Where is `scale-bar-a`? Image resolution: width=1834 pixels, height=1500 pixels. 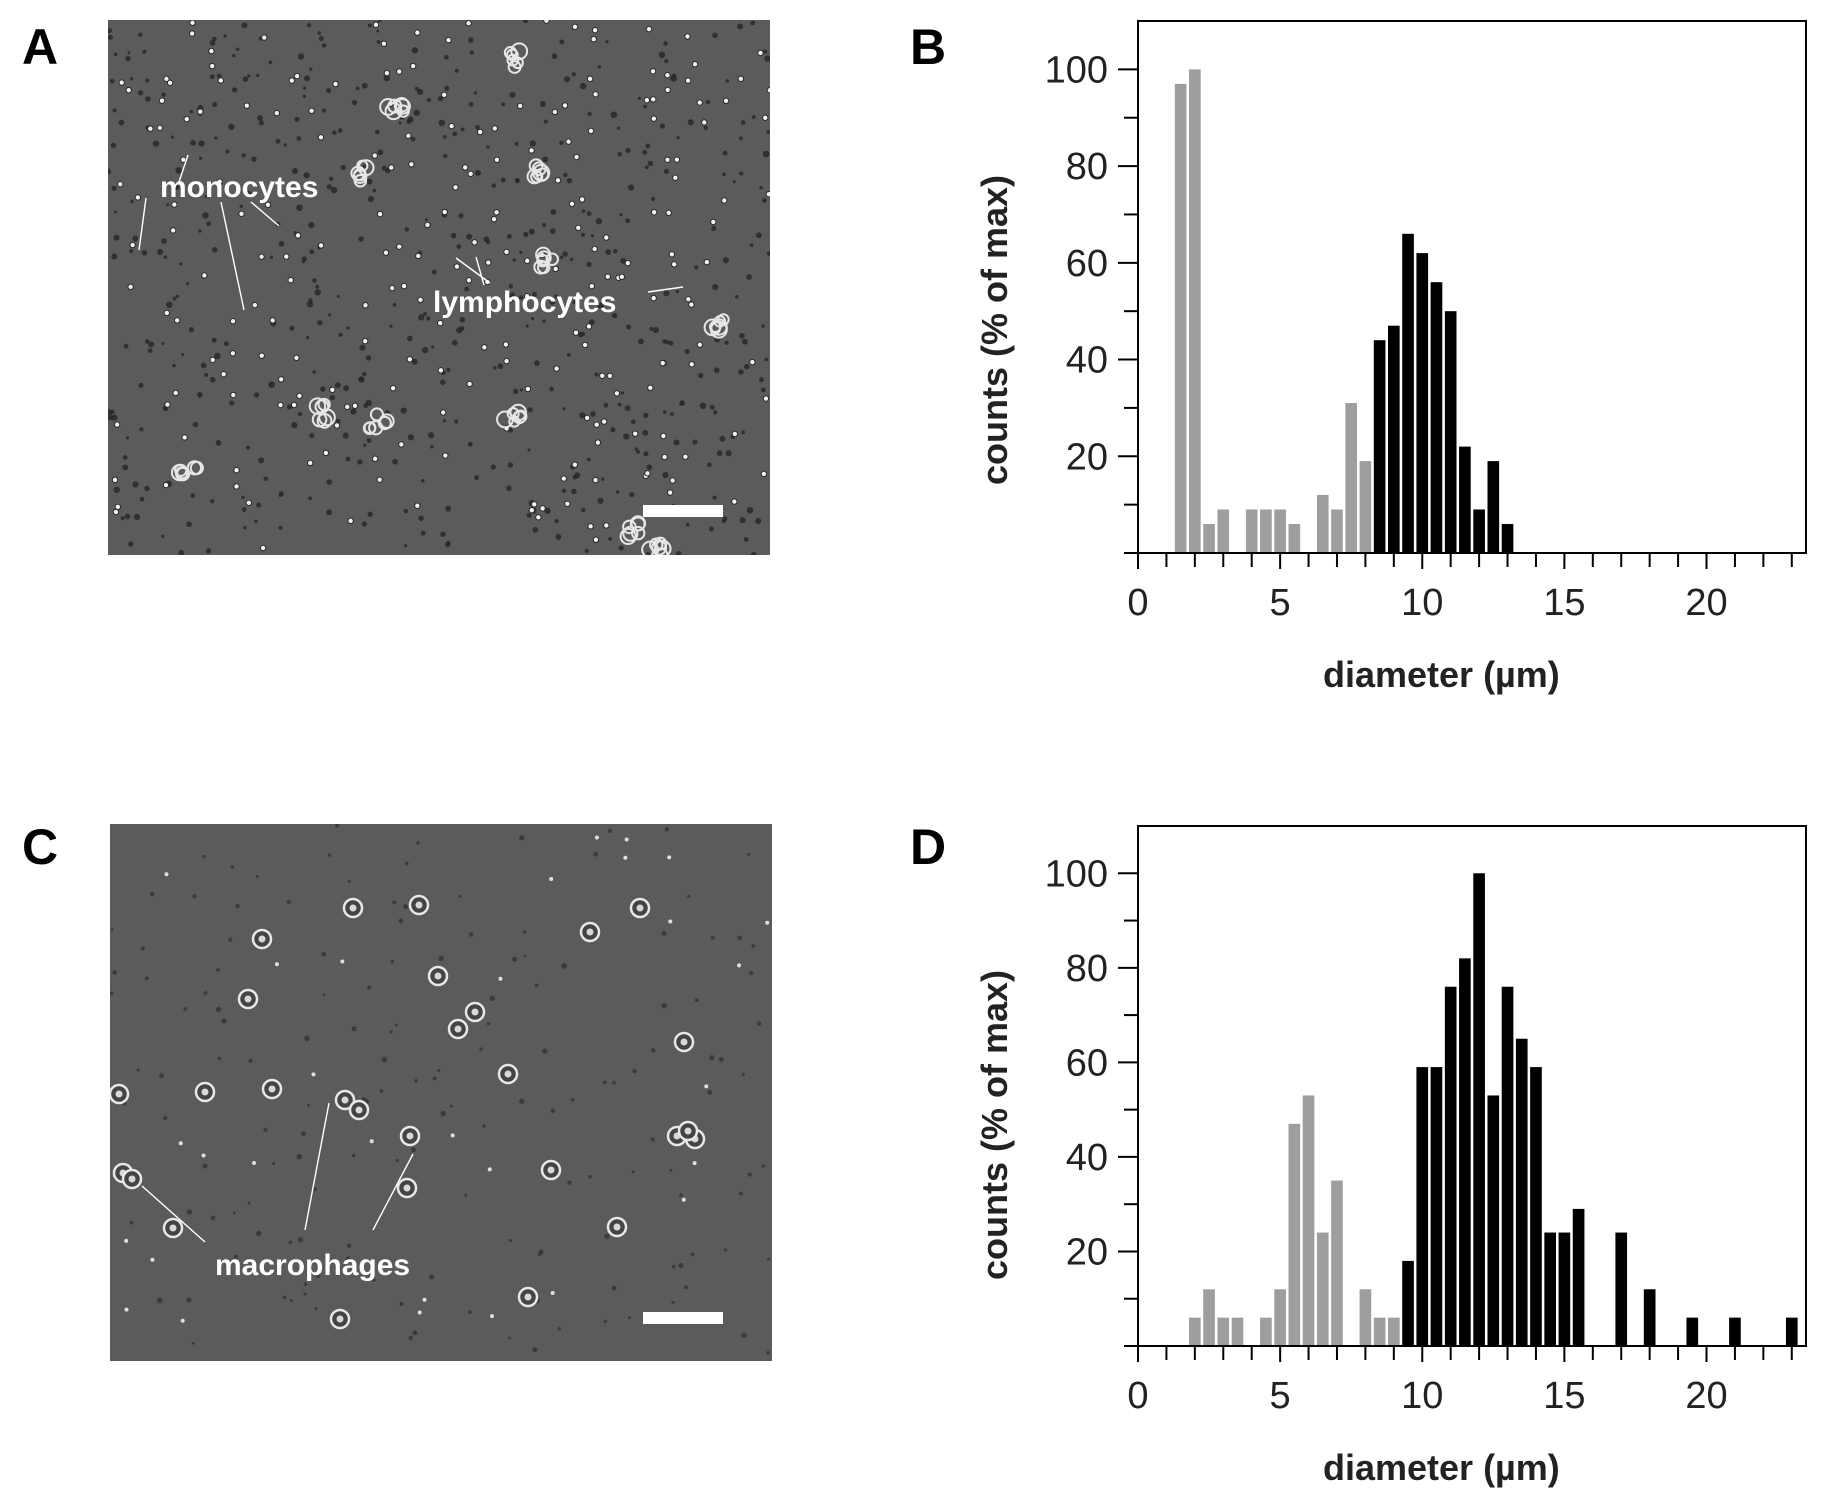 scale-bar-a is located at coordinates (683, 511).